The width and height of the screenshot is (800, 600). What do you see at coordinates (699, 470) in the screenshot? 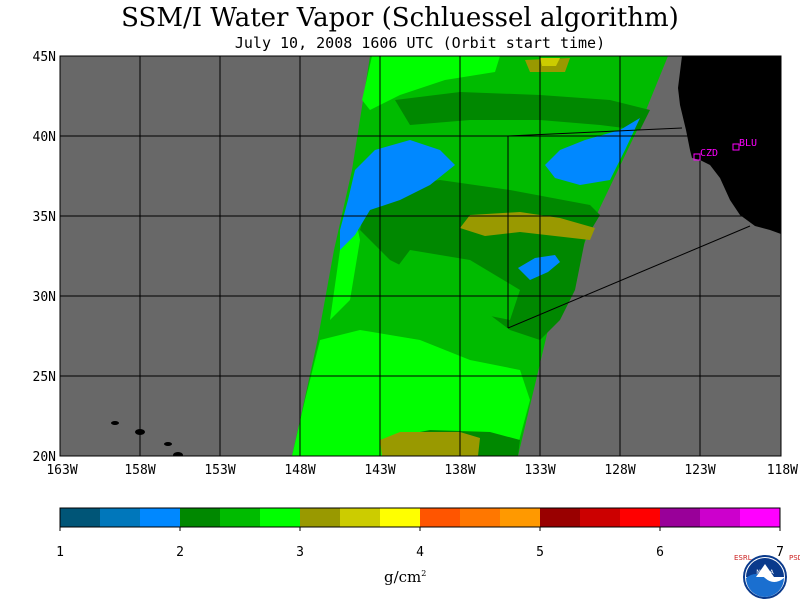
I see `longitude-label: 123W` at bounding box center [699, 470].